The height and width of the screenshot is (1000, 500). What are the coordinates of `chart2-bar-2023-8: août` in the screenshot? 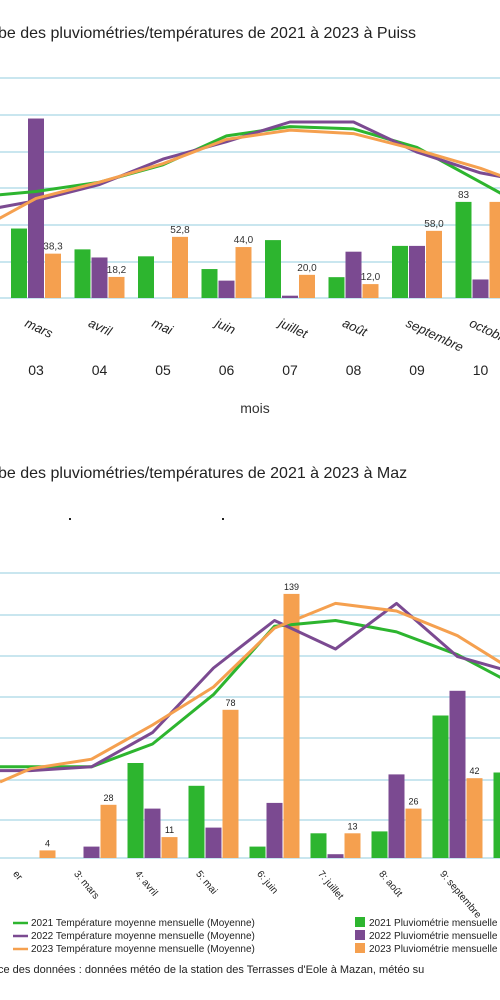 It's located at (413, 833).